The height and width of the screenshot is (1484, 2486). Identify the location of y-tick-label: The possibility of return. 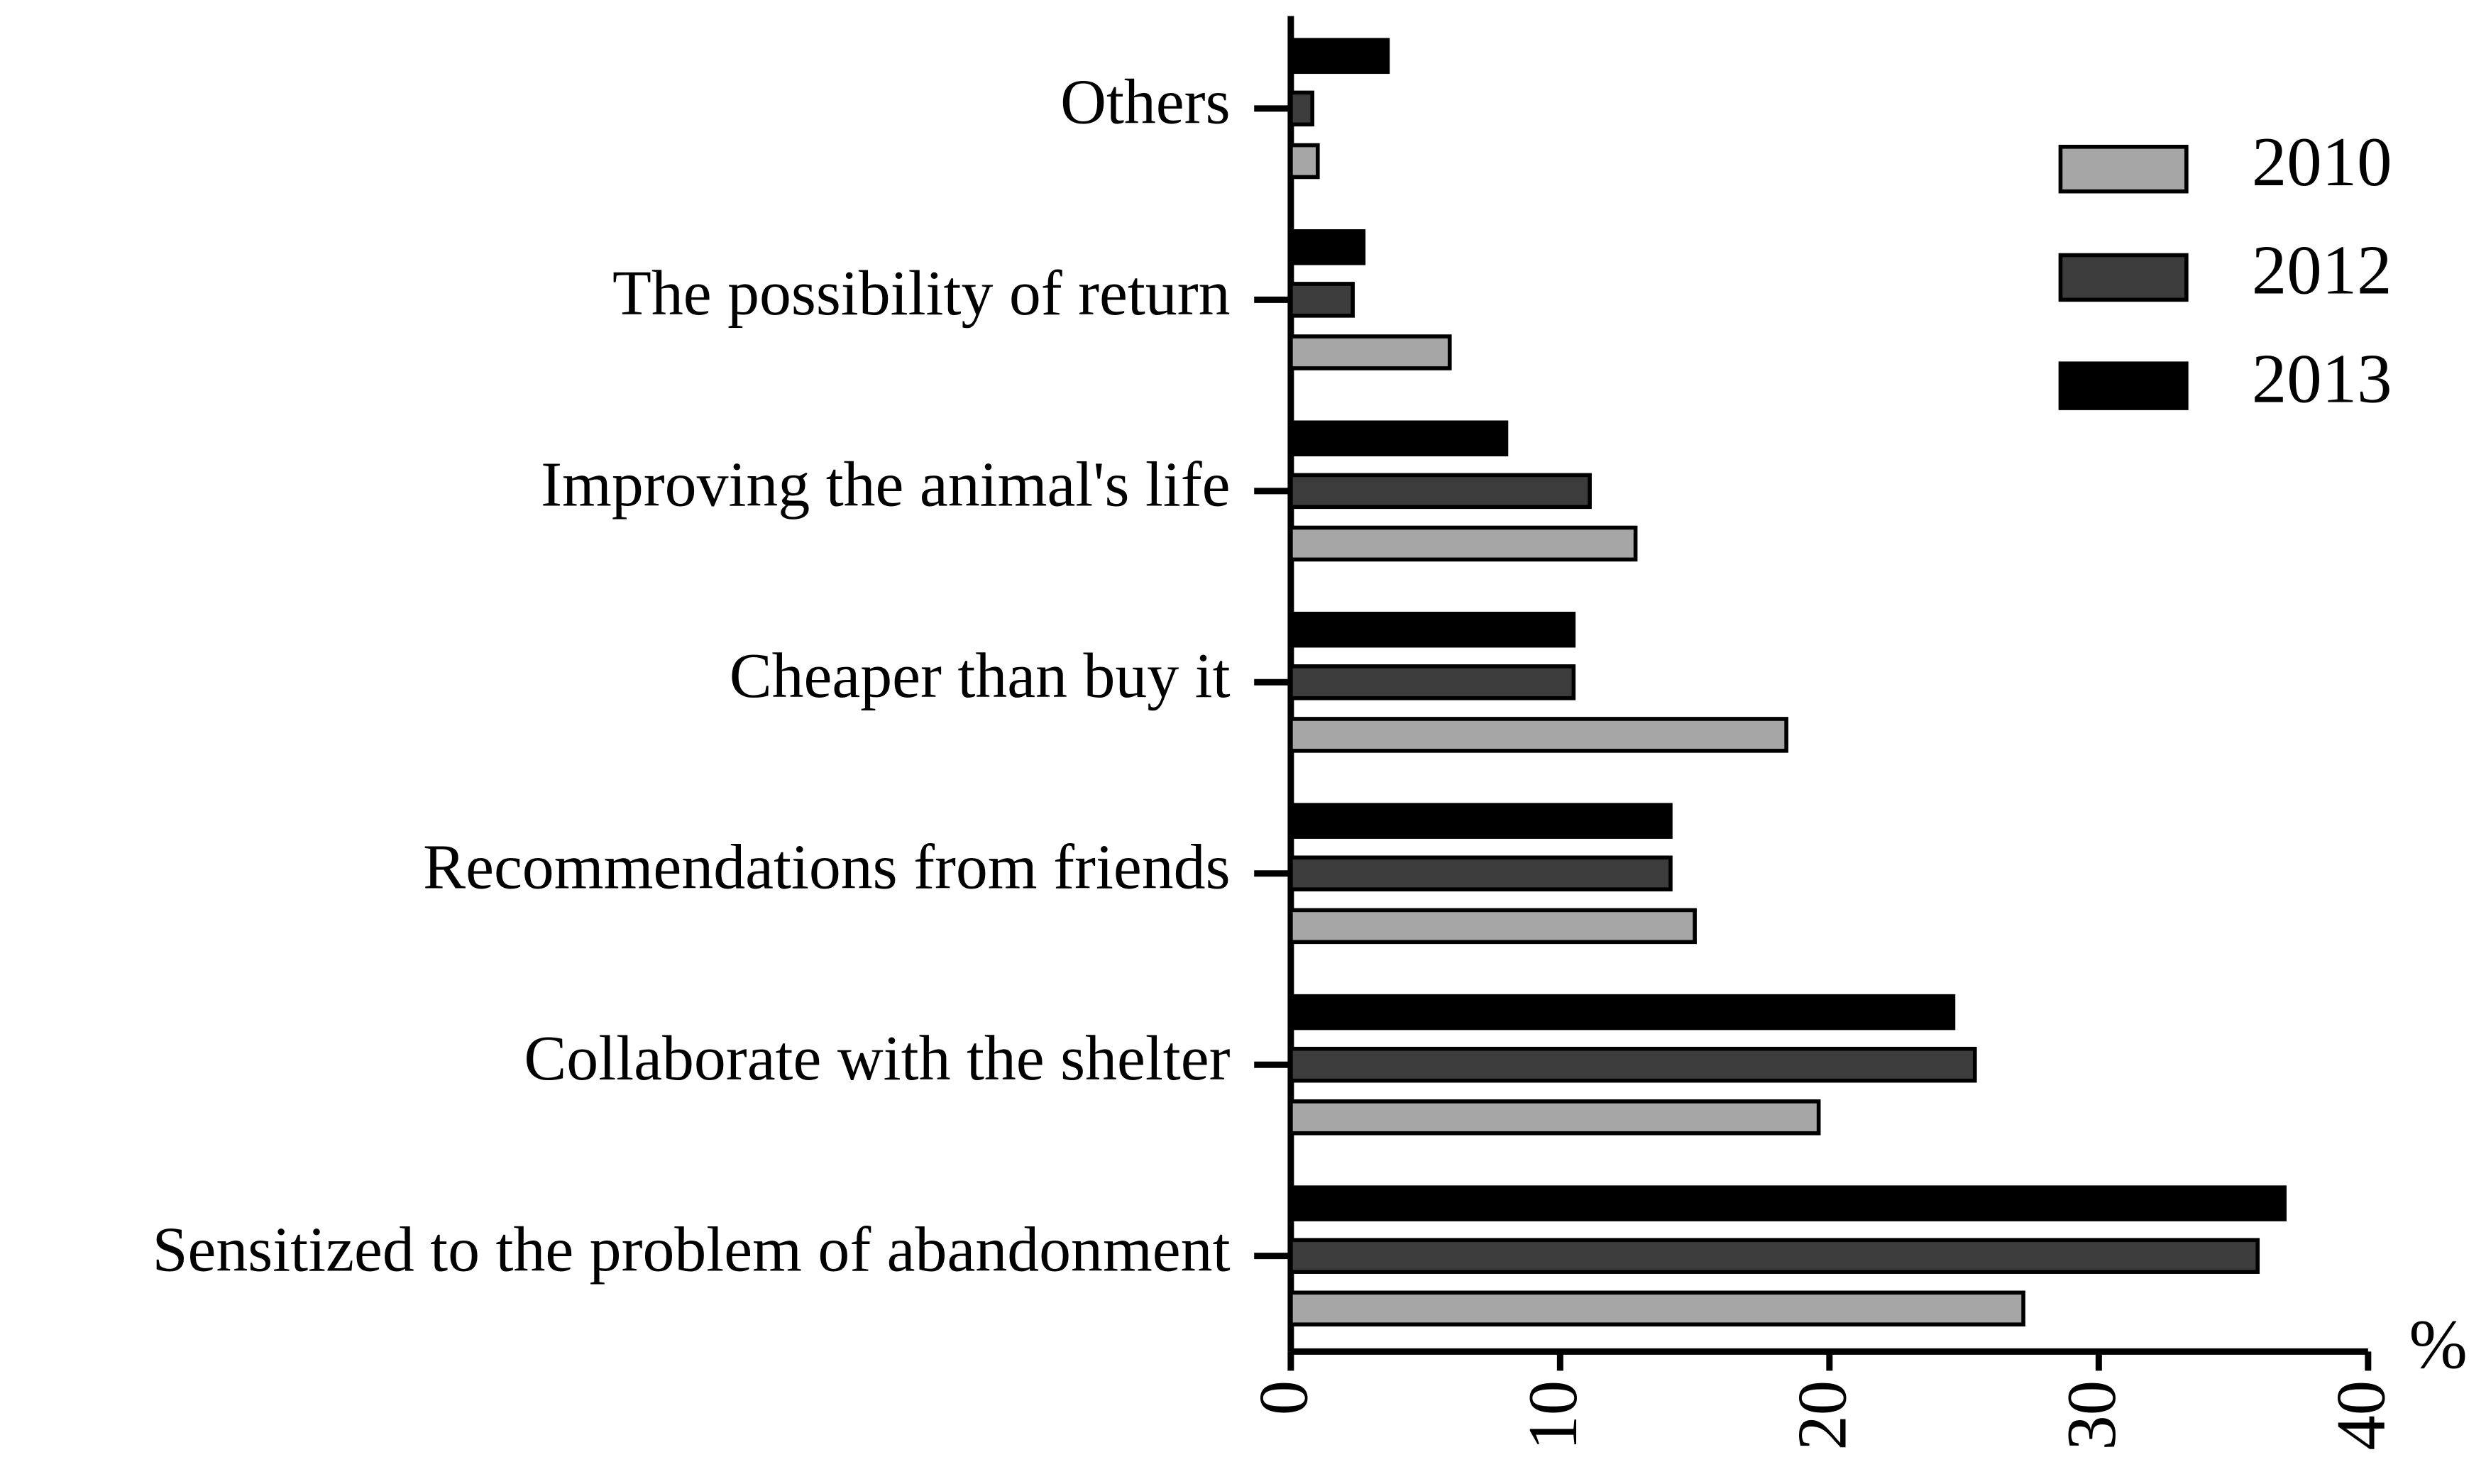
(922, 293).